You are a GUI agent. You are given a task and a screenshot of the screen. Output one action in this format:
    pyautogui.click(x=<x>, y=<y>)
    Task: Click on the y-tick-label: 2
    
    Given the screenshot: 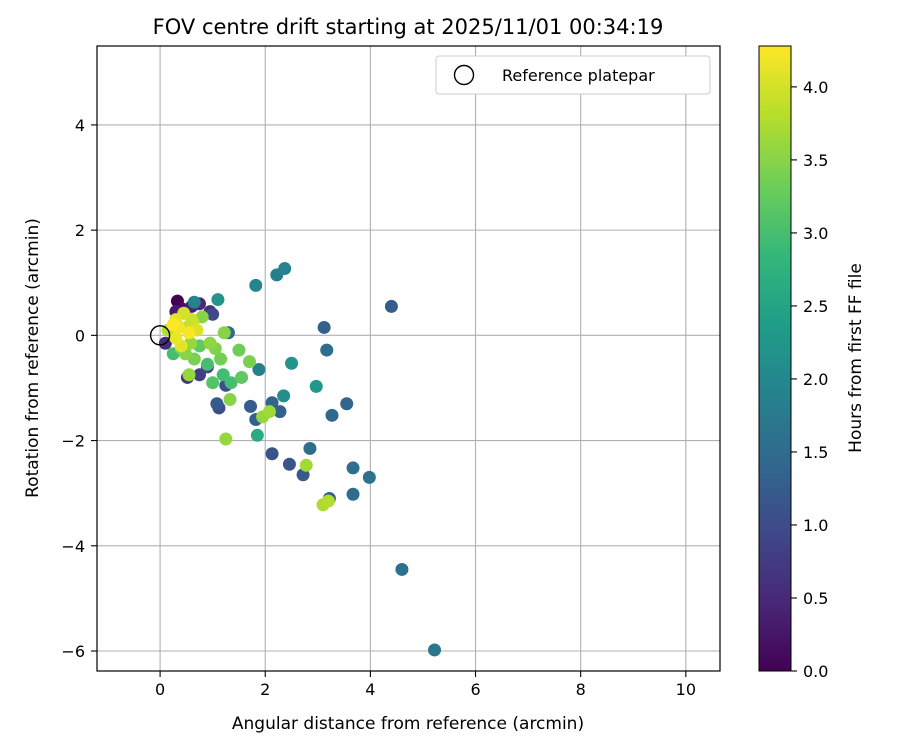 What is the action you would take?
    pyautogui.click(x=80, y=230)
    